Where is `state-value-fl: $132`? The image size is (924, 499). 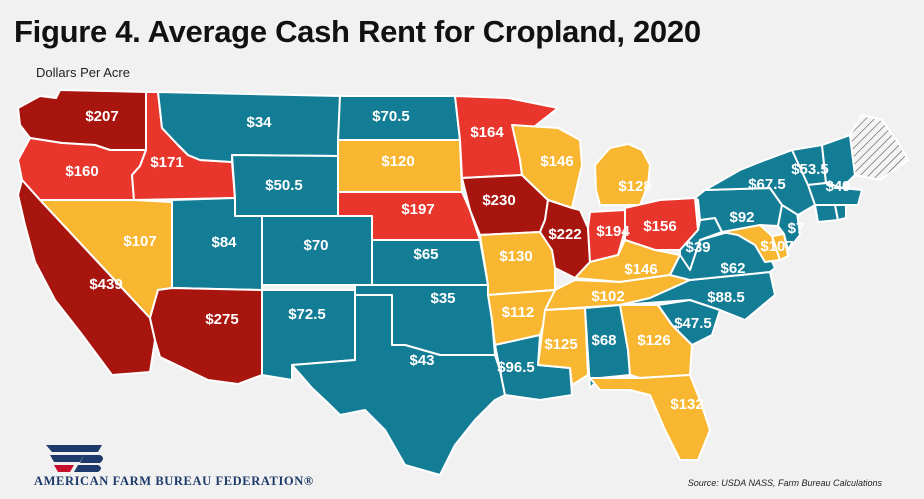
state-value-fl: $132 is located at coordinates (686, 404).